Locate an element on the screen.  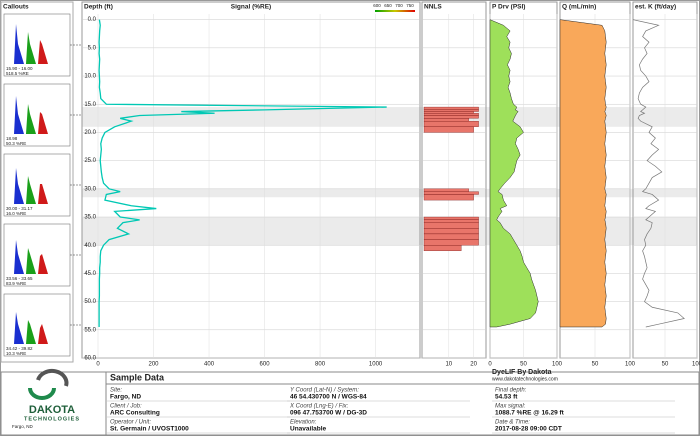
y-tick-label: 0.0 is located at coordinates (92, 20).